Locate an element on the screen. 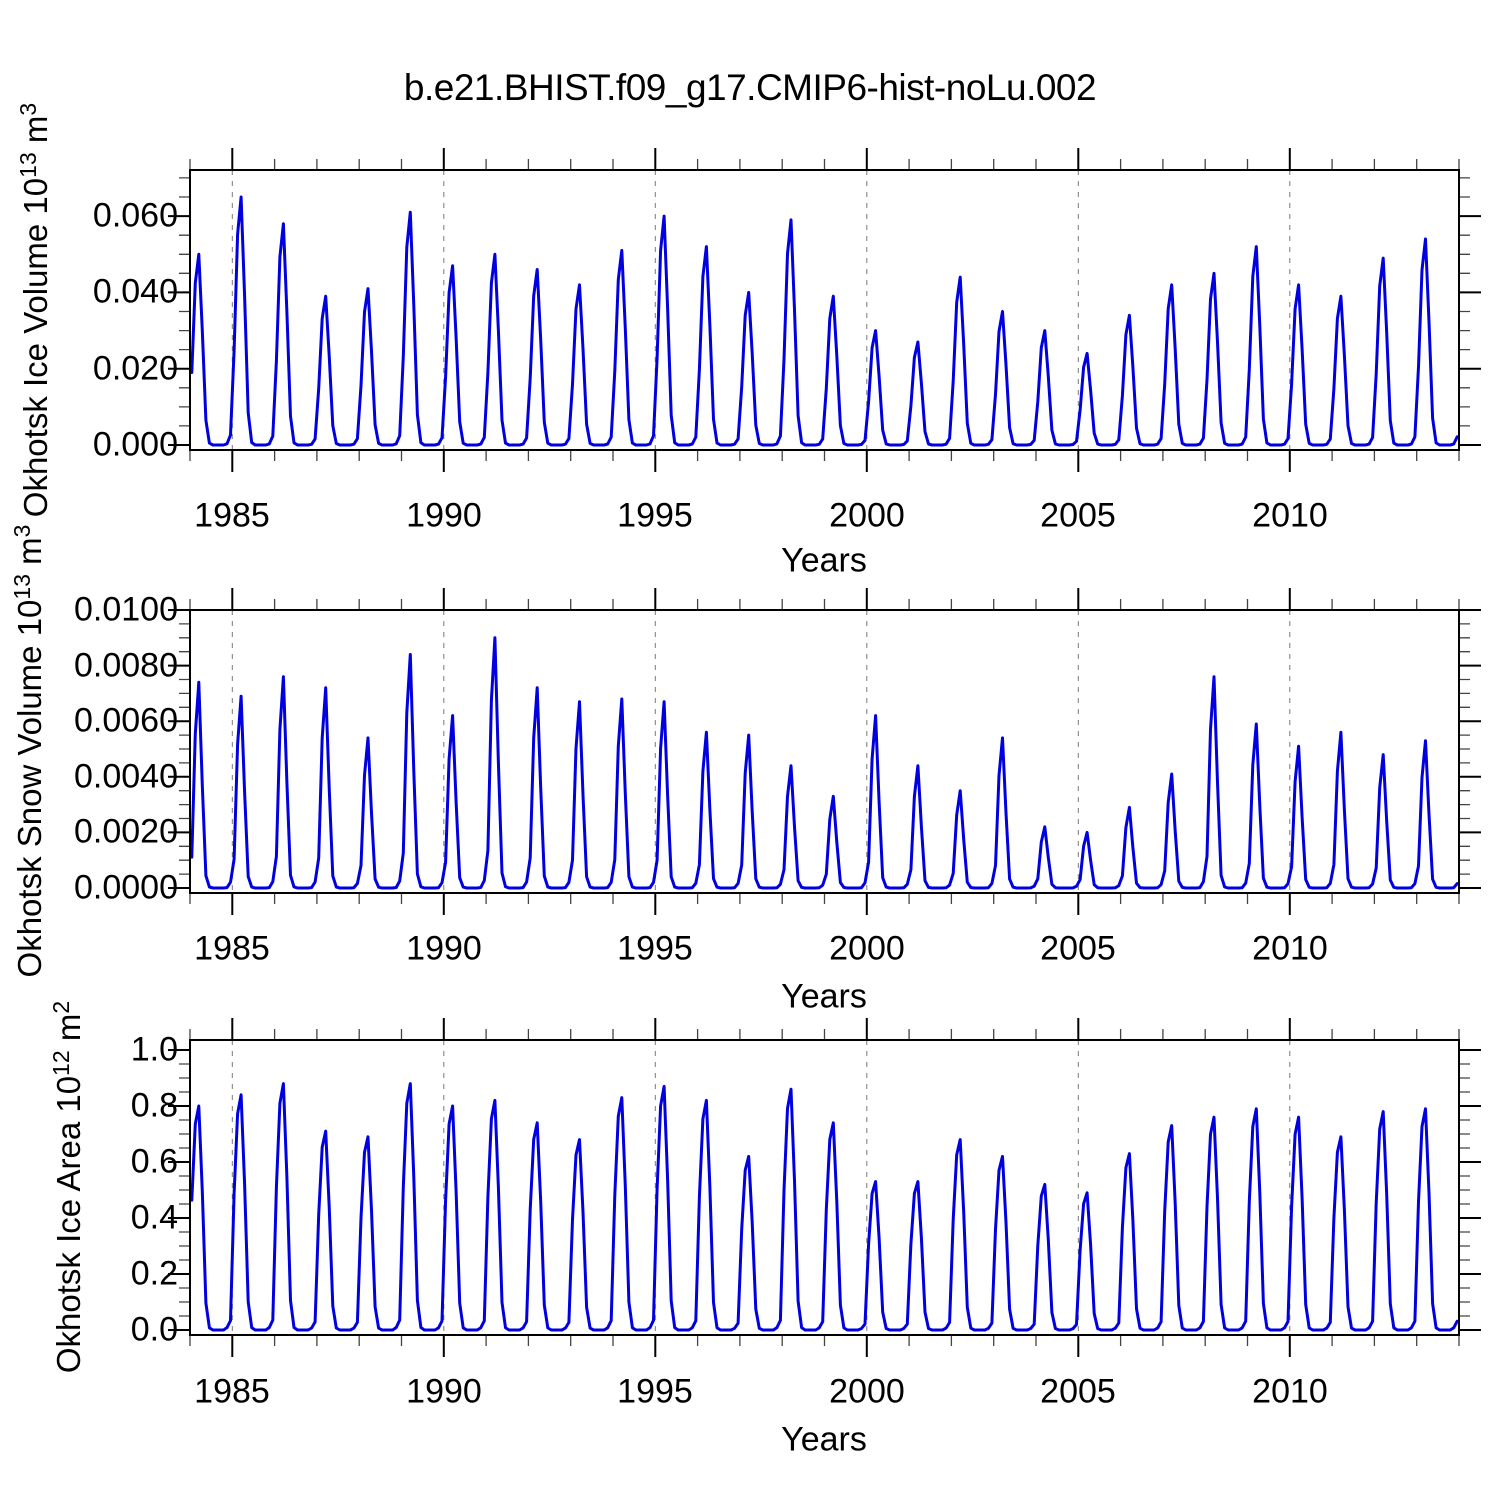 The image size is (1500, 1500). y-tick-label: 0.000 is located at coordinates (135, 444).